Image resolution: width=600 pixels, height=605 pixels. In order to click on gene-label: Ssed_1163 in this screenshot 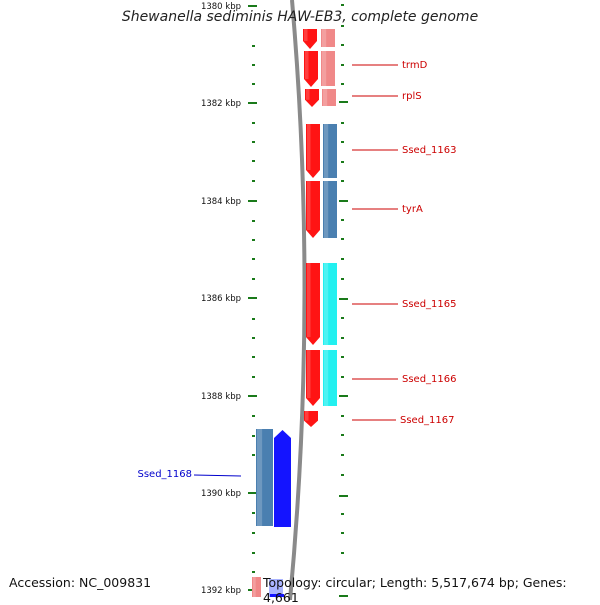, I will do `click(429, 150)`.